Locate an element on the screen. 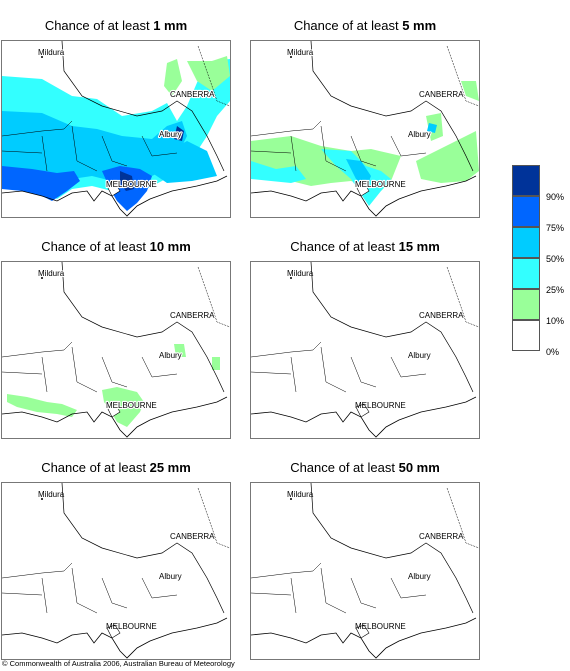 This screenshot has width=570, height=671. panel-title: Chance of at least 1 mm is located at coordinates (116, 25).